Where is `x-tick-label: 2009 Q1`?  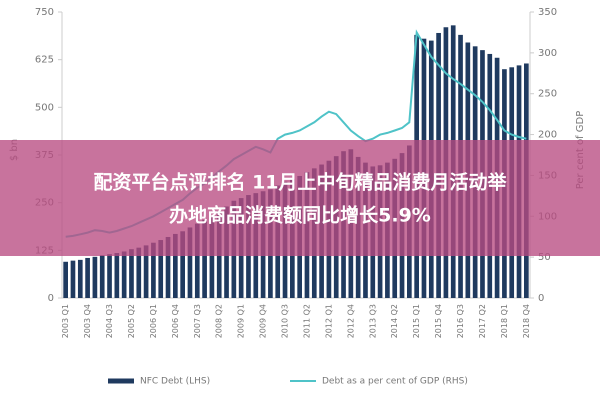 x-tick-label: 2009 Q1 is located at coordinates (241, 321).